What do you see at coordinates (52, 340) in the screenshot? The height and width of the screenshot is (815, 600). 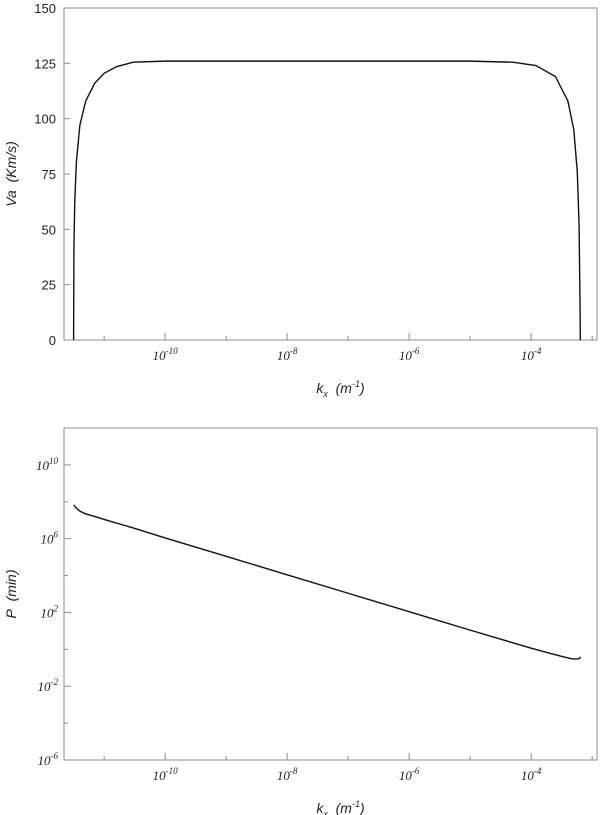 I see `y-tick-label: 0` at bounding box center [52, 340].